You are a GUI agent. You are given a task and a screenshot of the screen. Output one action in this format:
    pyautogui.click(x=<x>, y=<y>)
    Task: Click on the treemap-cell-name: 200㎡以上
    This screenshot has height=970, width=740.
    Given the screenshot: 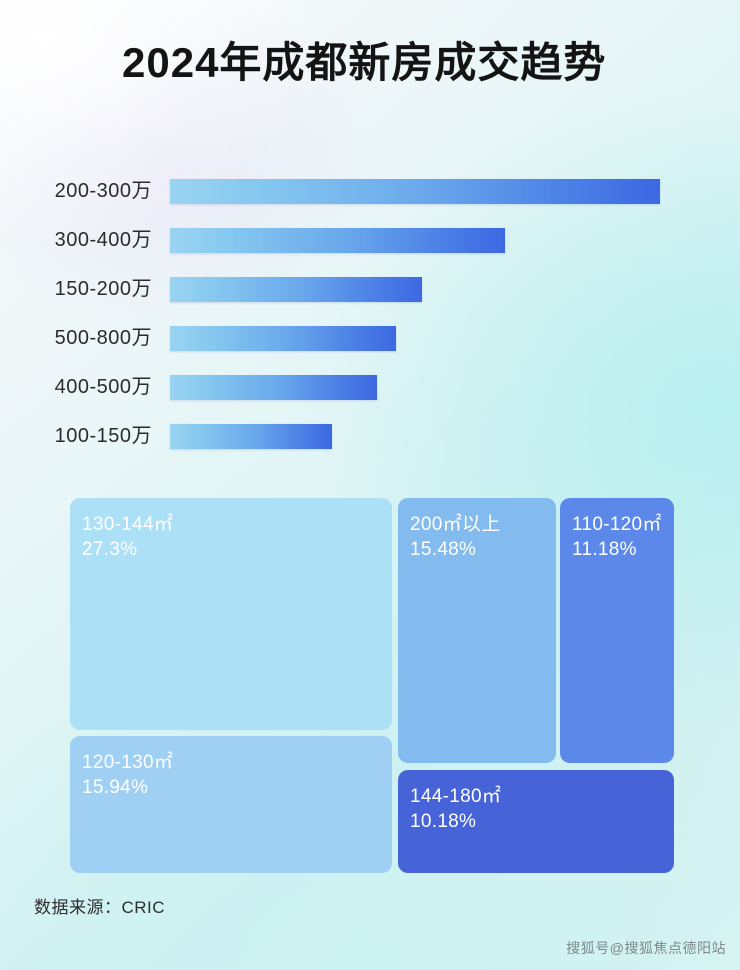 What is the action you would take?
    pyautogui.click(x=455, y=524)
    